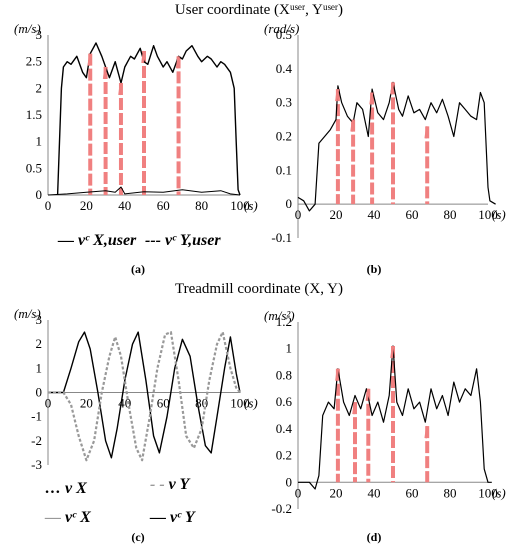  Describe the element at coordinates (499, 214) in the screenshot. I see `x-unit-label-b: (s)` at that location.